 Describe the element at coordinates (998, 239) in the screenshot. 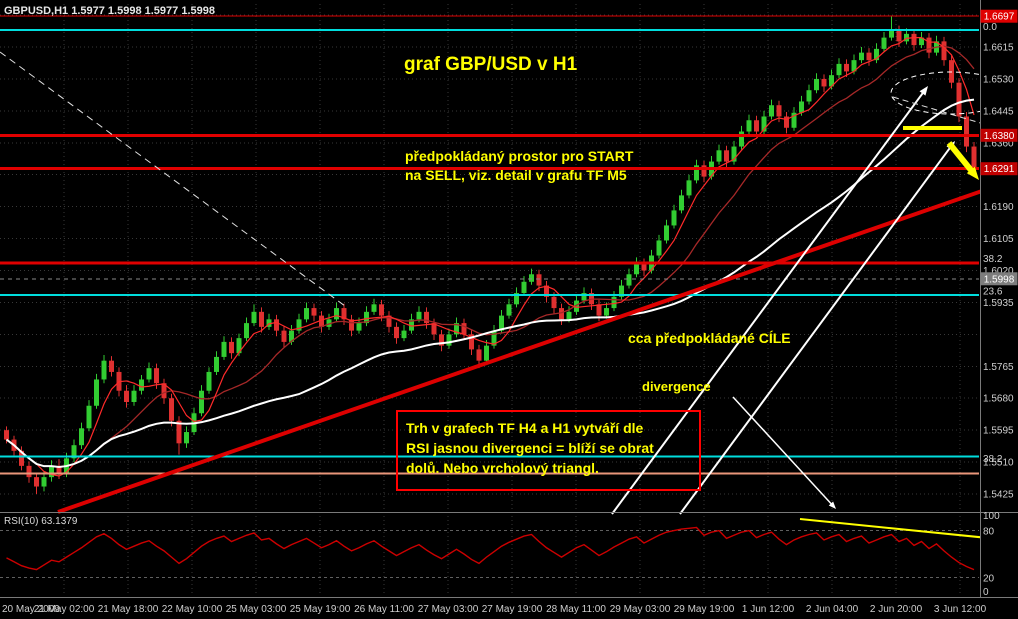

I see `price-tick-label: 1.6105` at that location.